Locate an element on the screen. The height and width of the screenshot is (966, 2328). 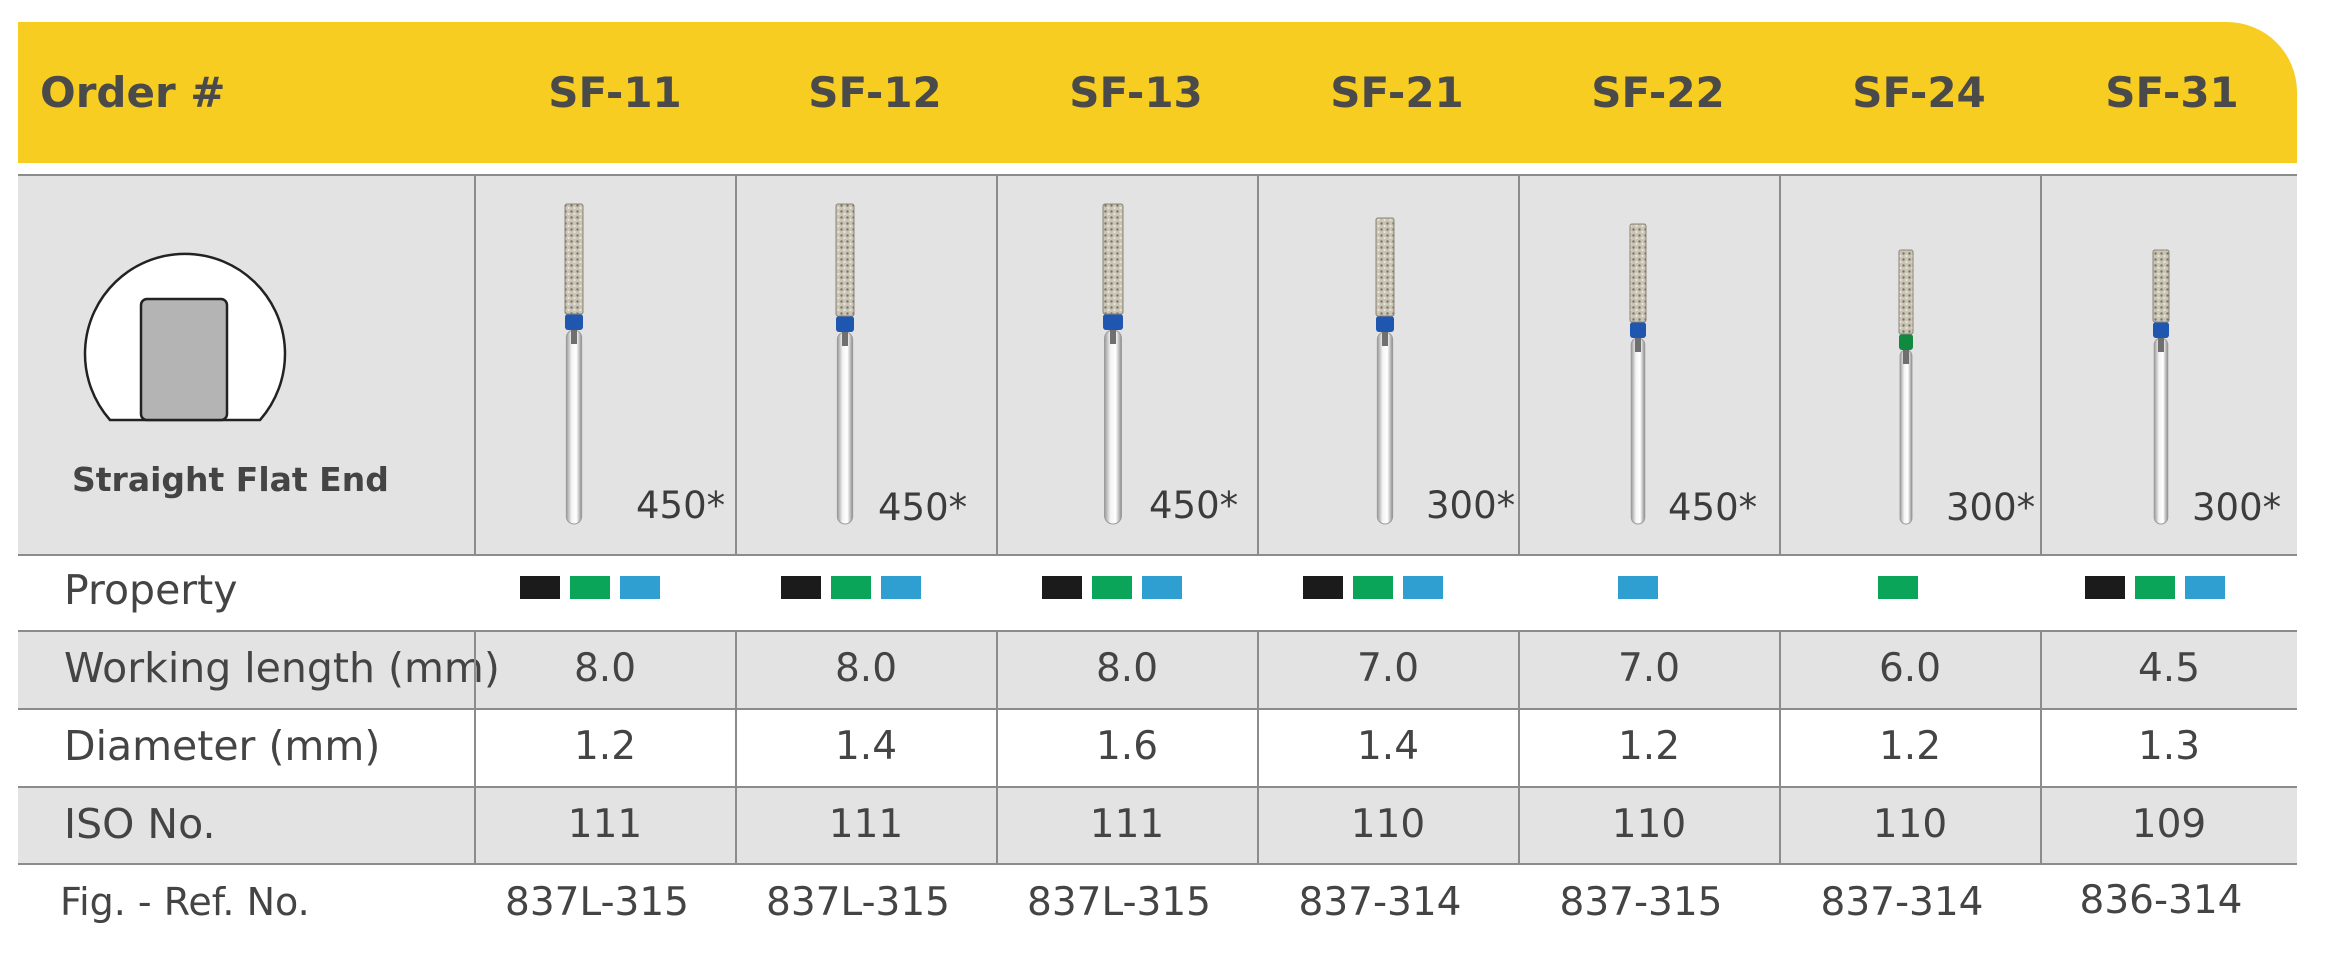
ref-label: Fig. - Ref. No. is located at coordinates (185, 902).